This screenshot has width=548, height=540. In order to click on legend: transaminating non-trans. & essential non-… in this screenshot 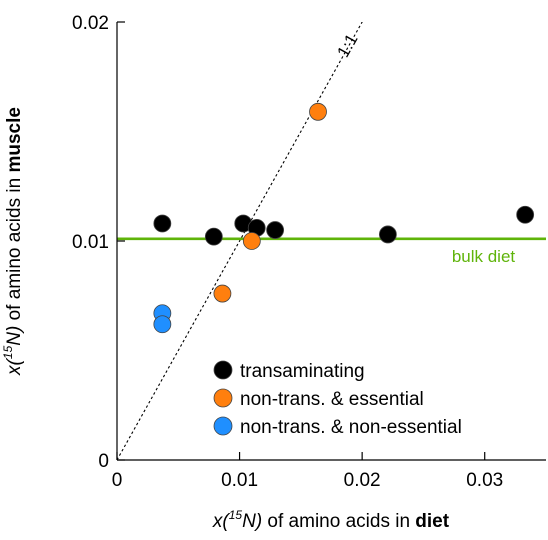, I will do `click(337, 399)`.